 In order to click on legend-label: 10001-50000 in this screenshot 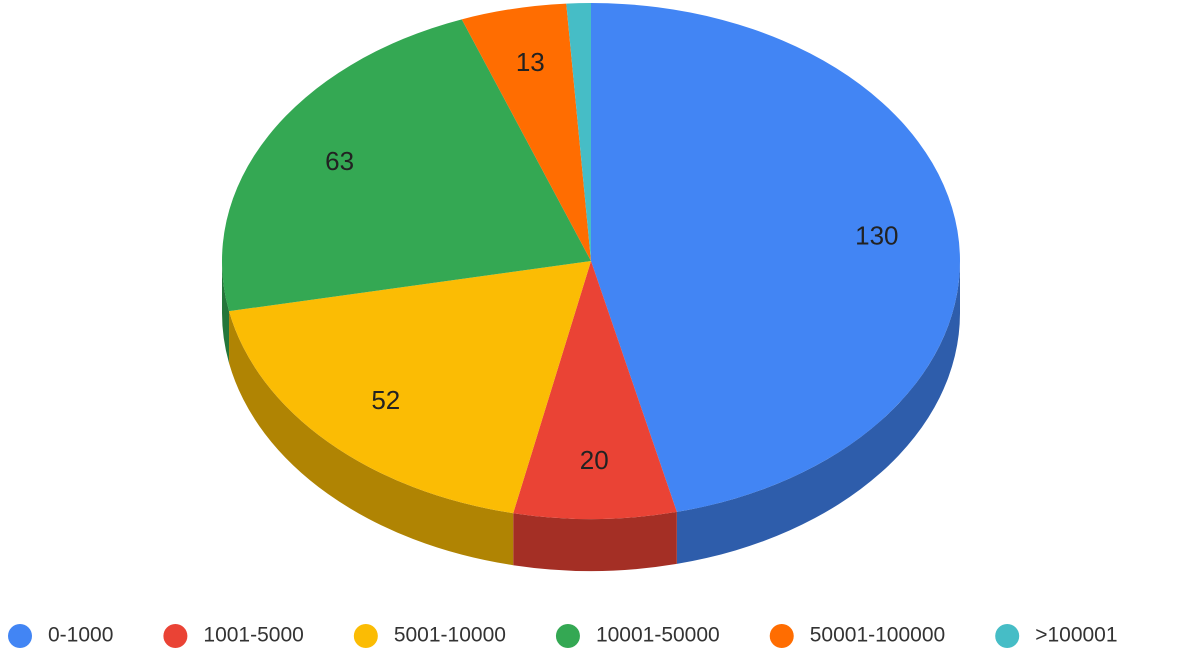, I will do `click(658, 635)`.